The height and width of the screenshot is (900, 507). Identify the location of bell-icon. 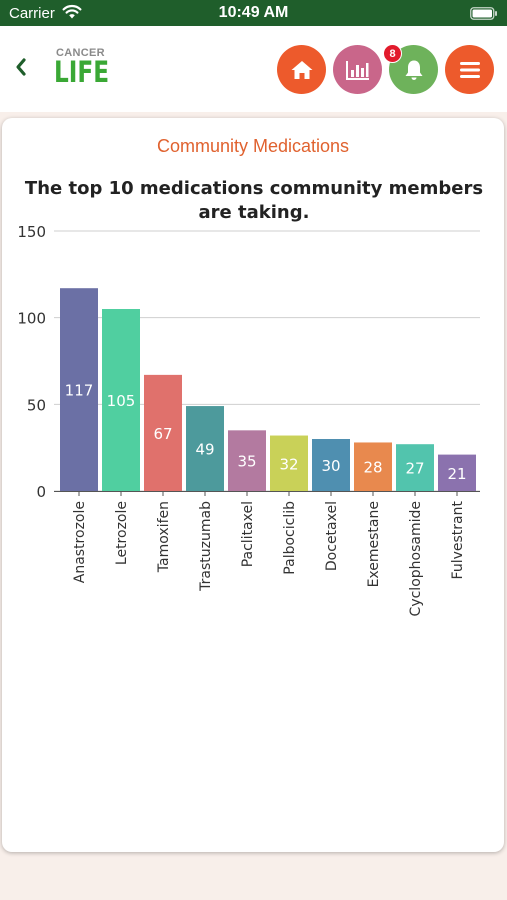
(413, 70).